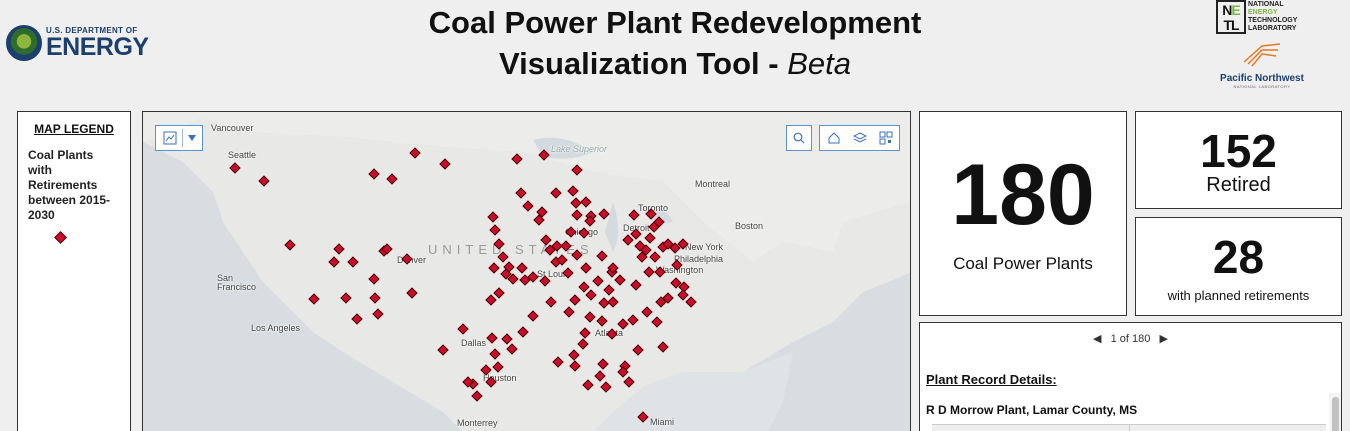 Image resolution: width=1350 pixels, height=431 pixels. What do you see at coordinates (237, 282) in the screenshot?
I see `city-label: San Francisco` at bounding box center [237, 282].